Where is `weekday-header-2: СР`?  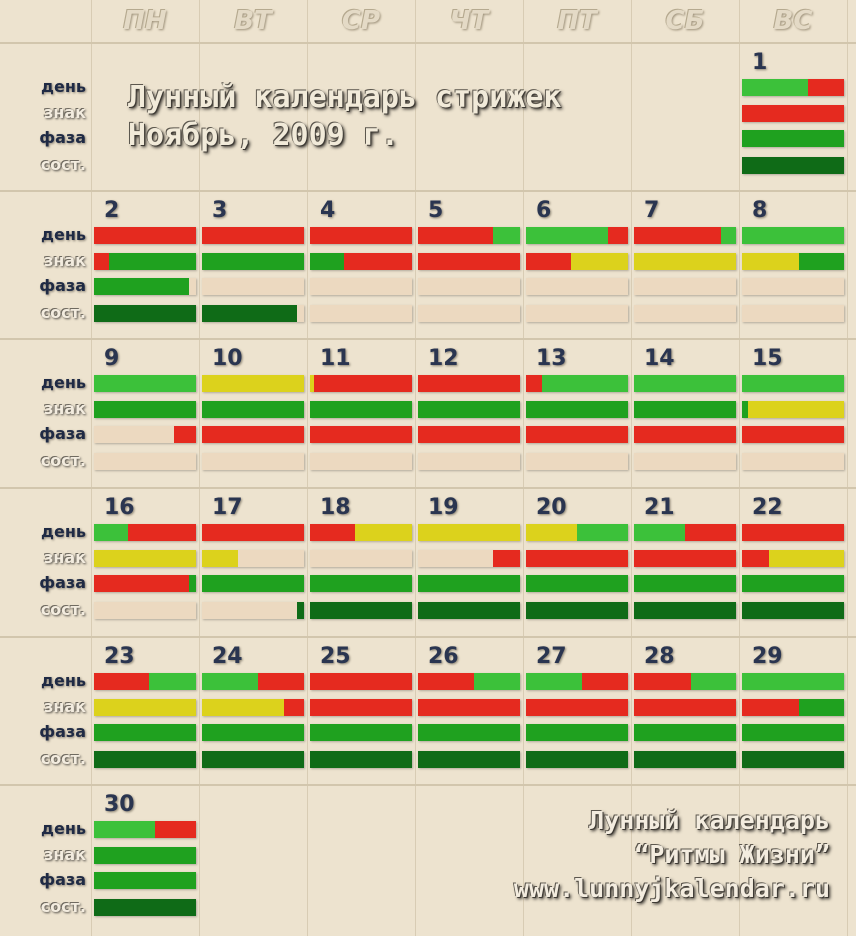 weekday-header-2: СР is located at coordinates (361, 21).